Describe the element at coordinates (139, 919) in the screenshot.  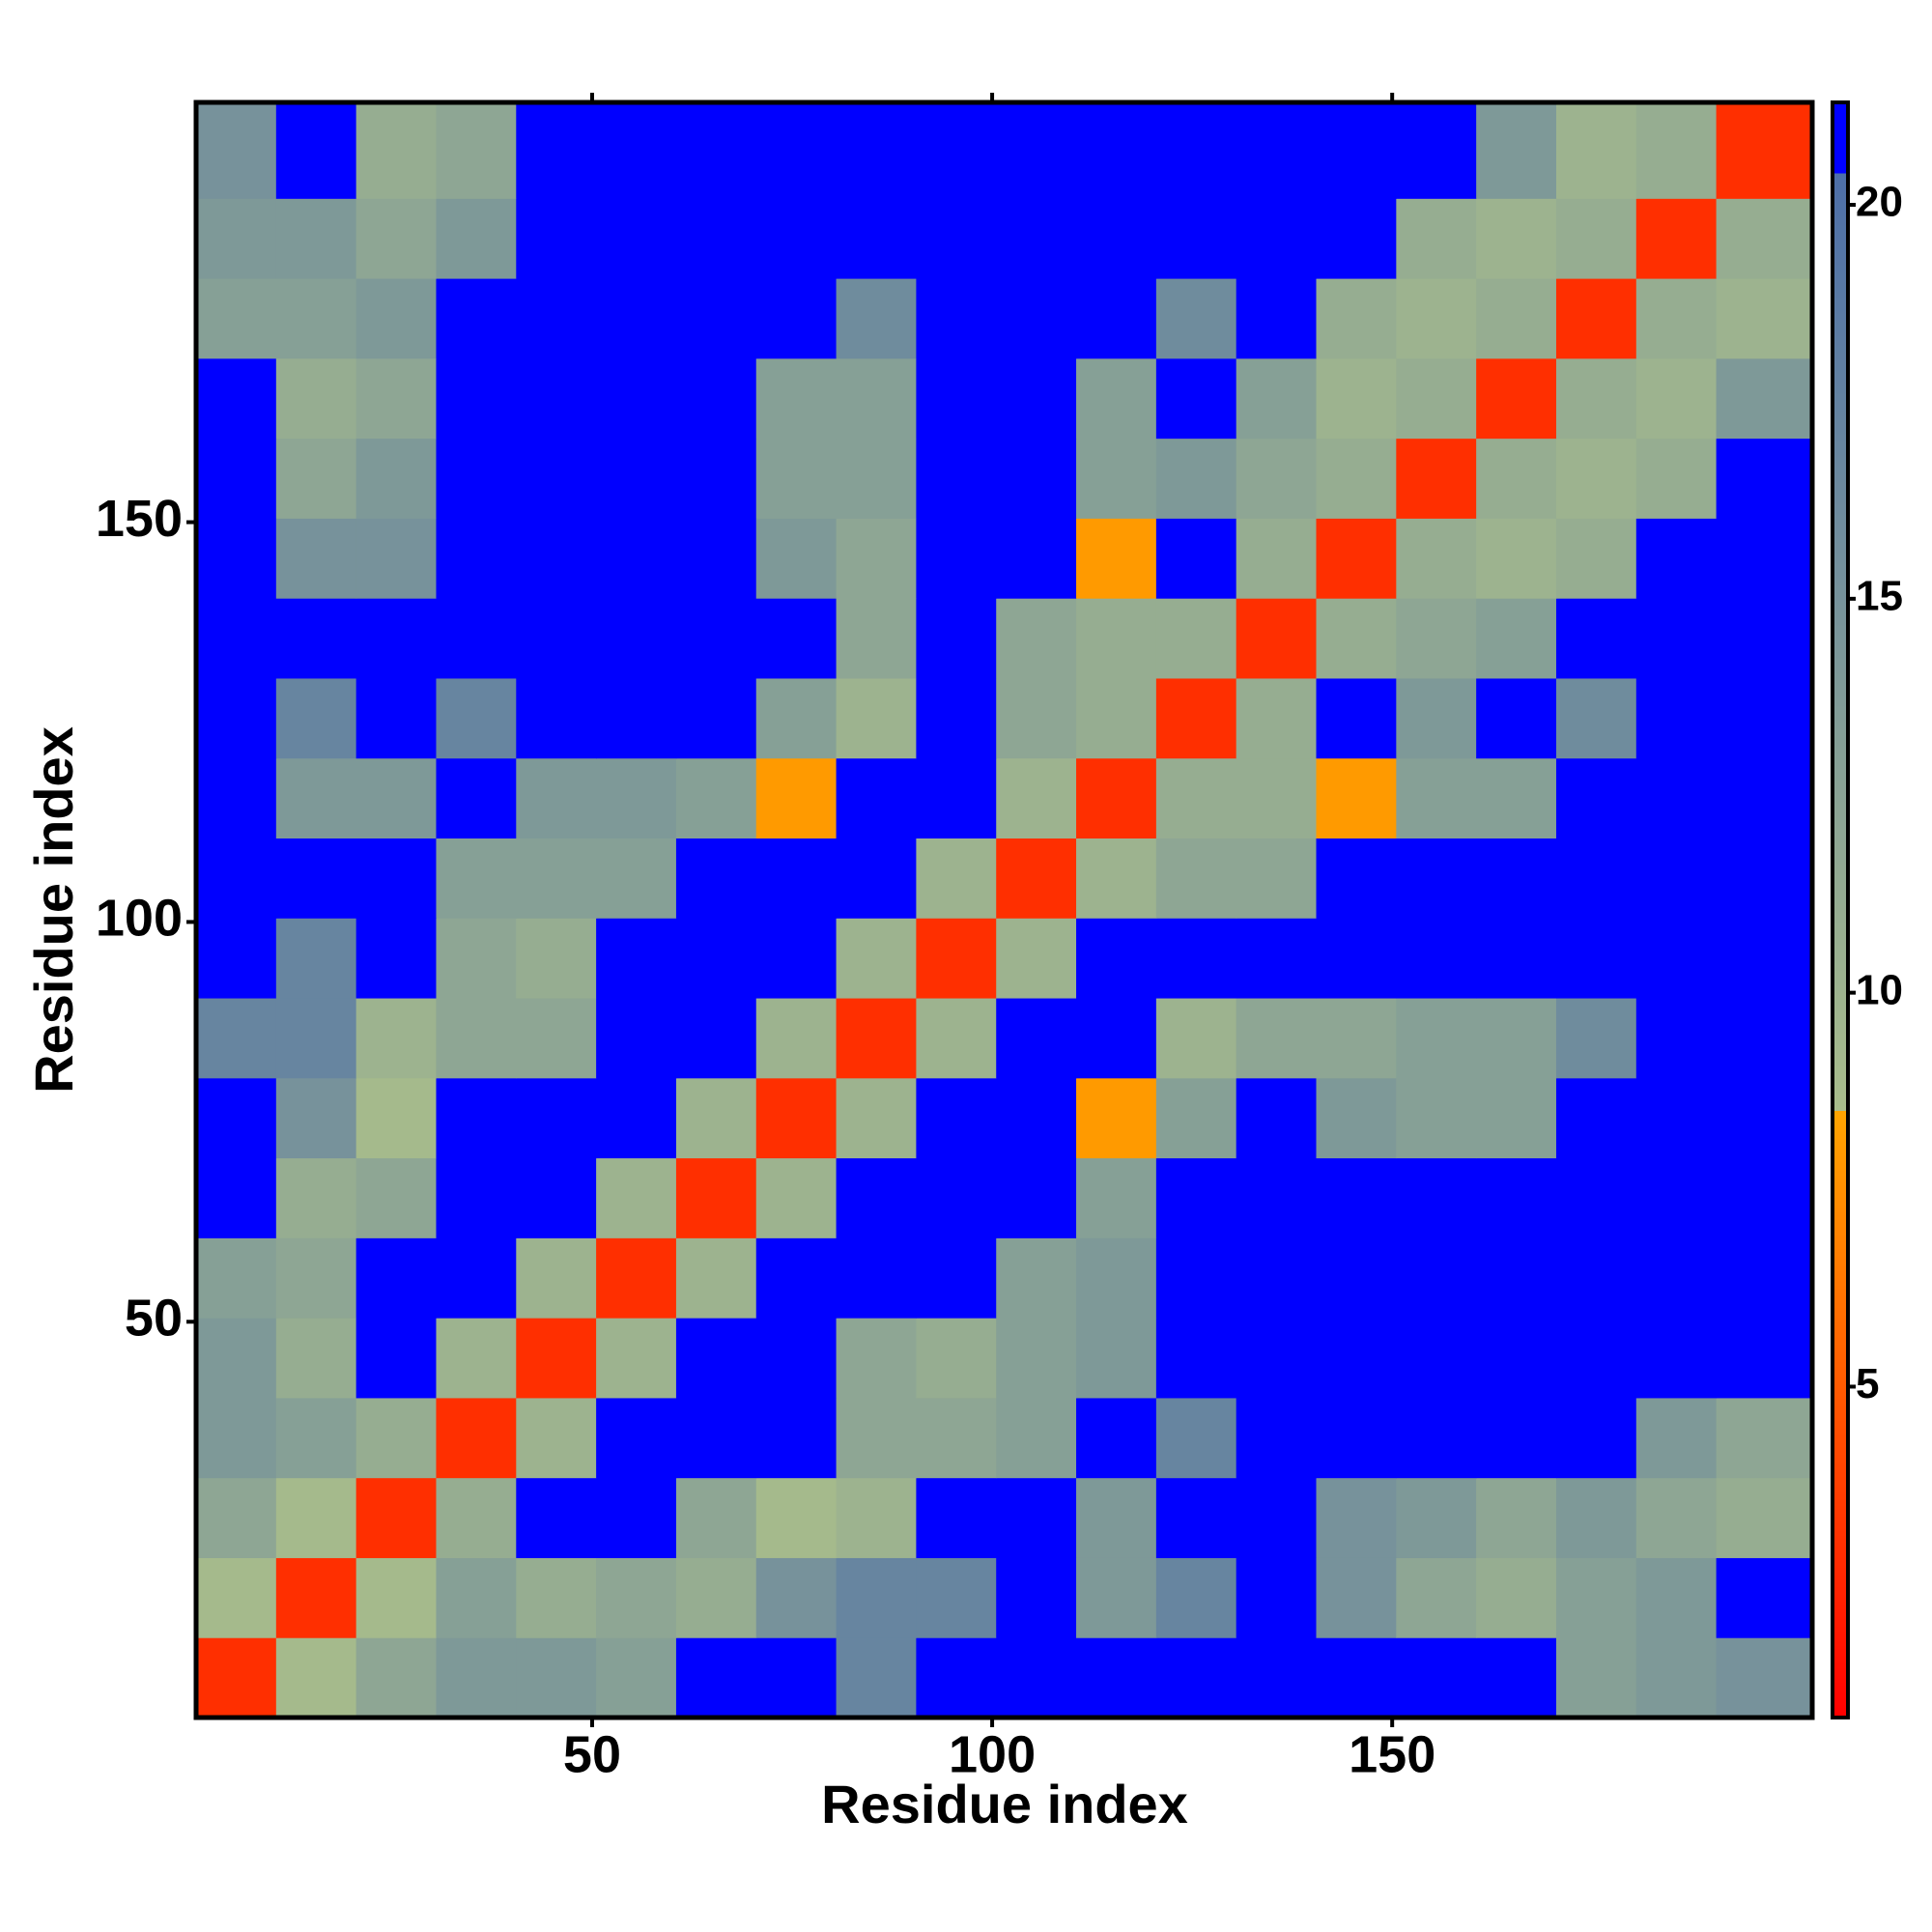
I see `y-tick-label: 100` at that location.